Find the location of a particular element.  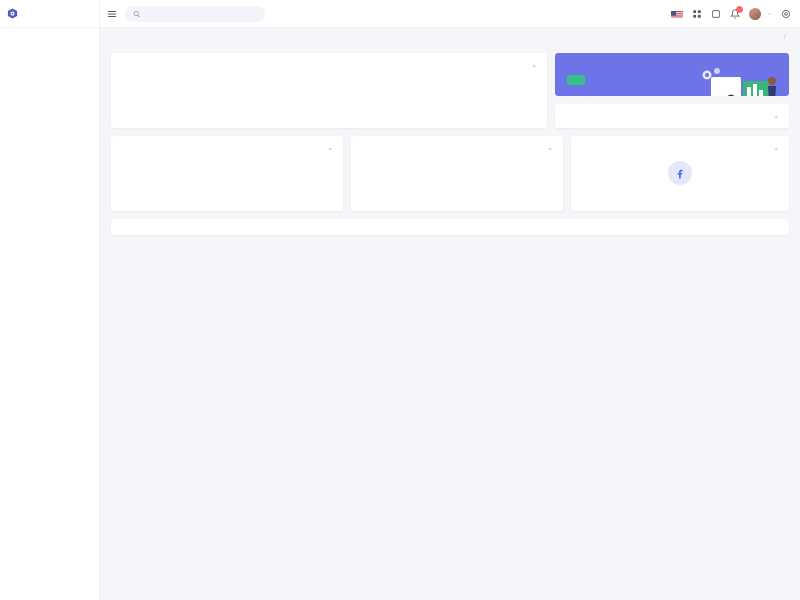

hamburger-icon is located at coordinates (112, 14).